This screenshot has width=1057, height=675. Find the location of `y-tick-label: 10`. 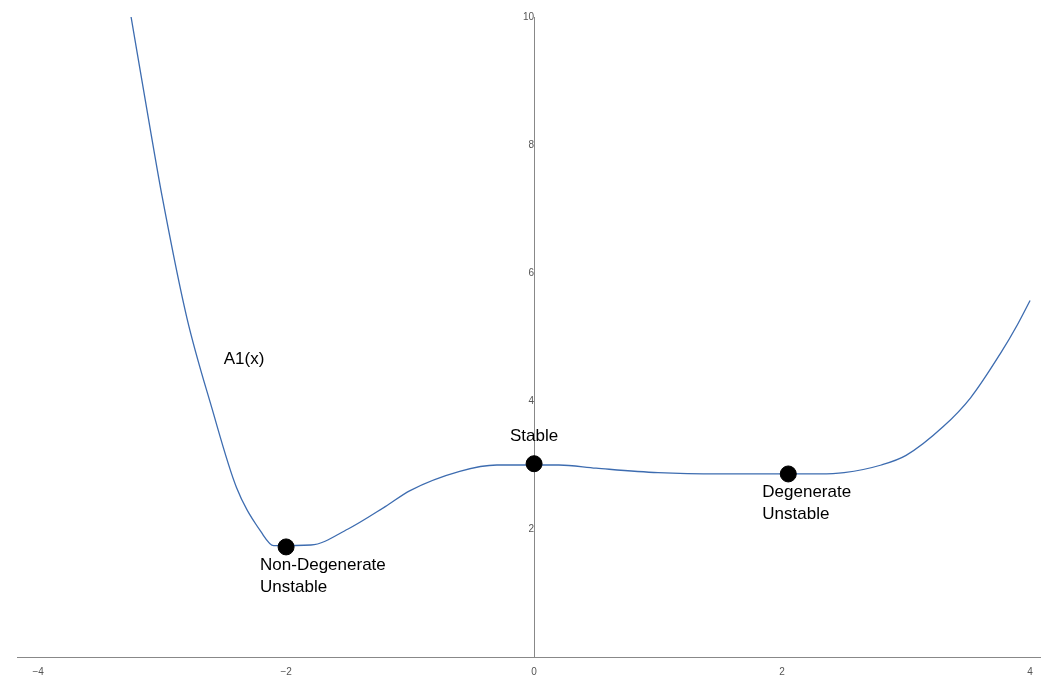

y-tick-label: 10 is located at coordinates (528, 16).